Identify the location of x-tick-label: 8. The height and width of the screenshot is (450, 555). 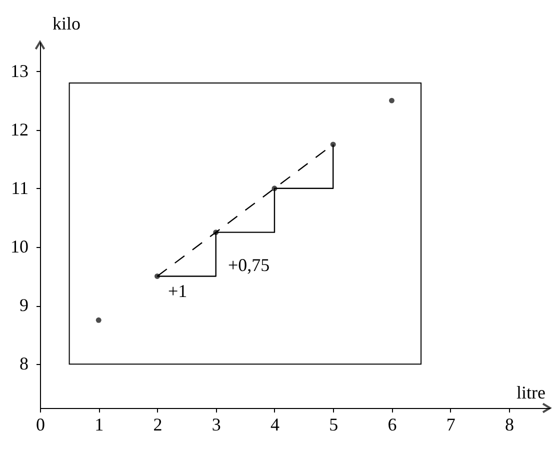
(509, 424).